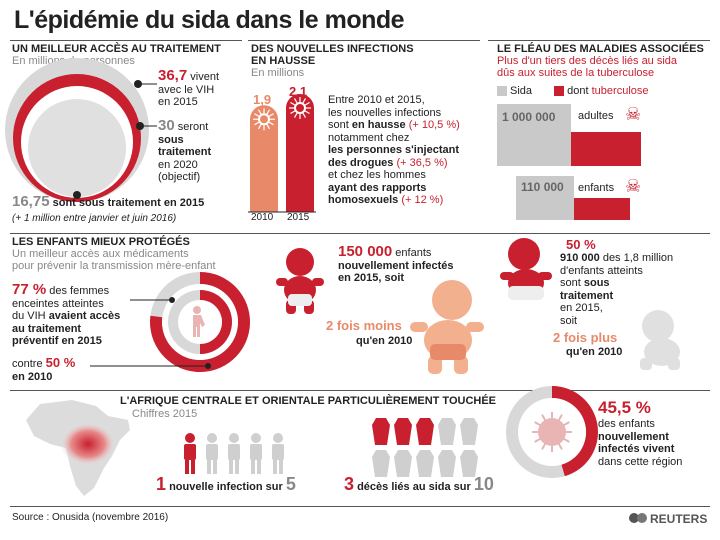 The width and height of the screenshot is (720, 540). Describe the element at coordinates (178, 102) in the screenshot. I see `s1-text: en 2015` at that location.